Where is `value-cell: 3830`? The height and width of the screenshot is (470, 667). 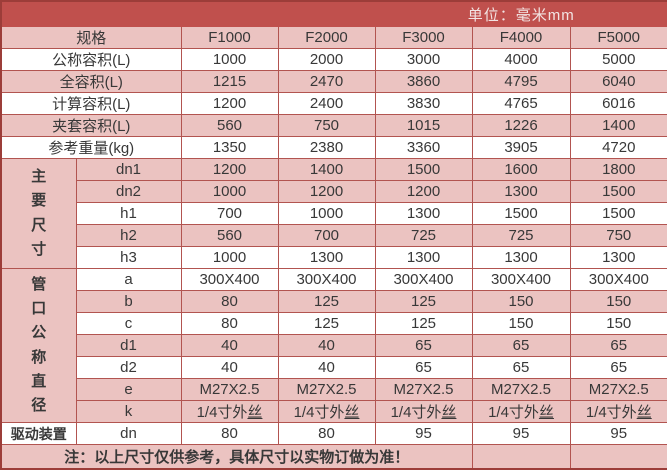
value-cell: 3830 is located at coordinates (423, 103).